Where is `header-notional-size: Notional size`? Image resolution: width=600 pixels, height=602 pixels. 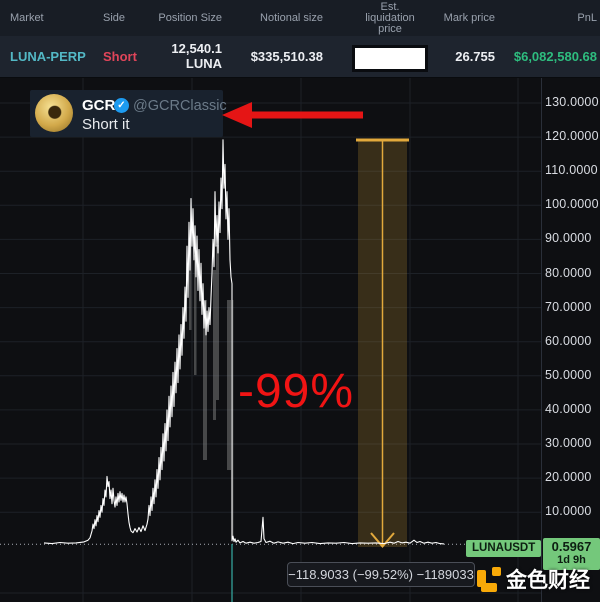 header-notional-size: Notional size is located at coordinates (291, 18).